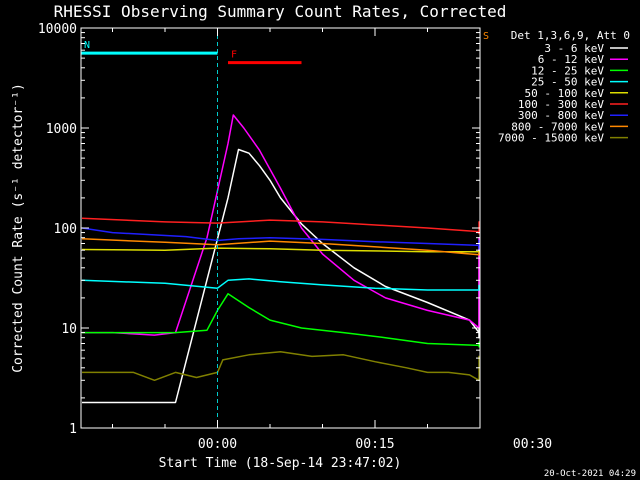 The image size is (640, 480). Describe the element at coordinates (590, 474) in the screenshot. I see `footer-date: 20-Oct-2021 04:29` at that location.